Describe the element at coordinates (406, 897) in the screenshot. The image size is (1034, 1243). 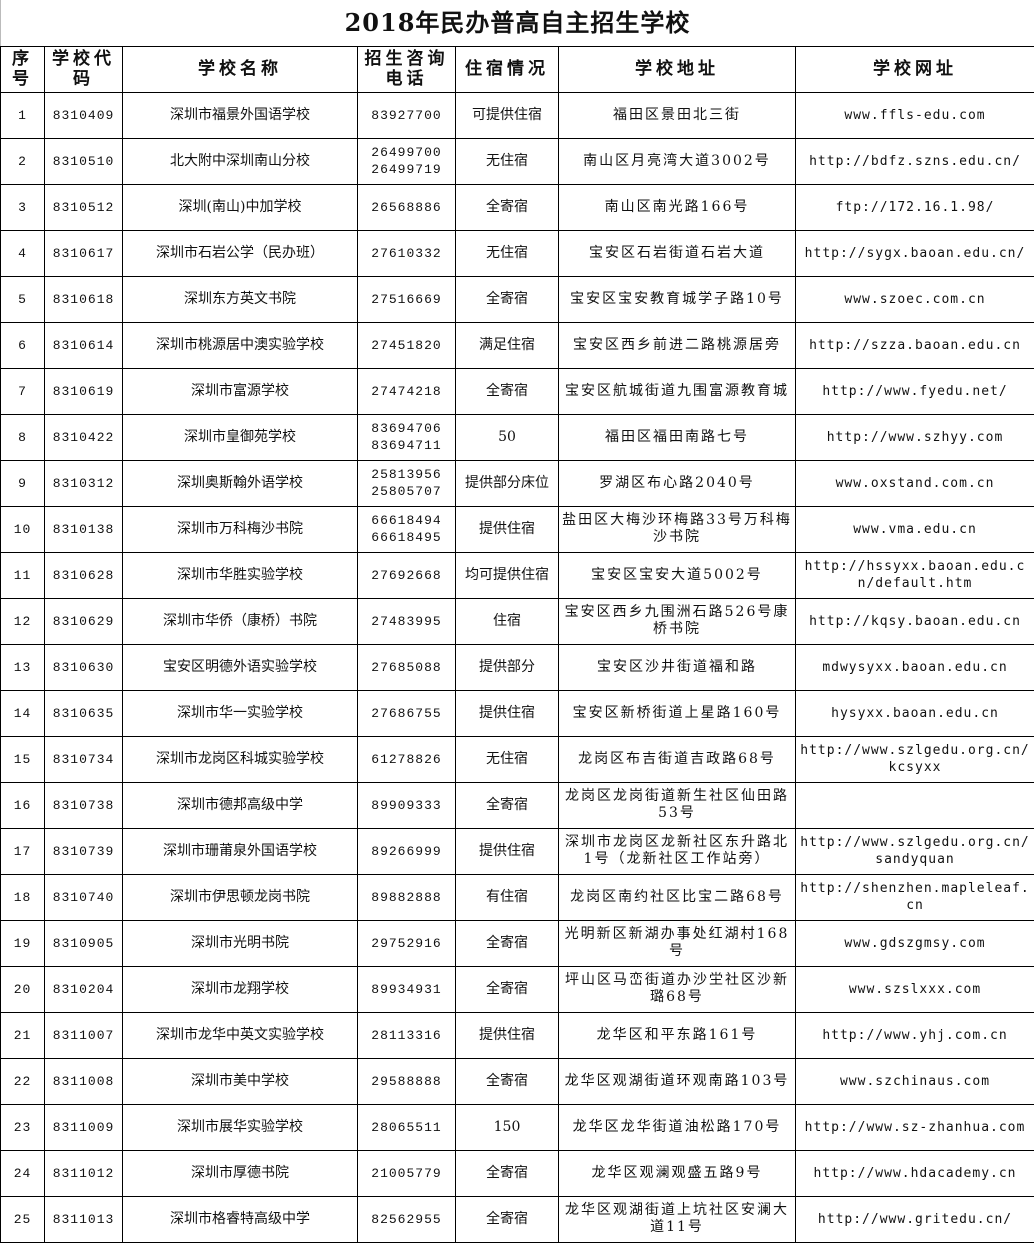
I see `cell-phone: 89882888` at that location.